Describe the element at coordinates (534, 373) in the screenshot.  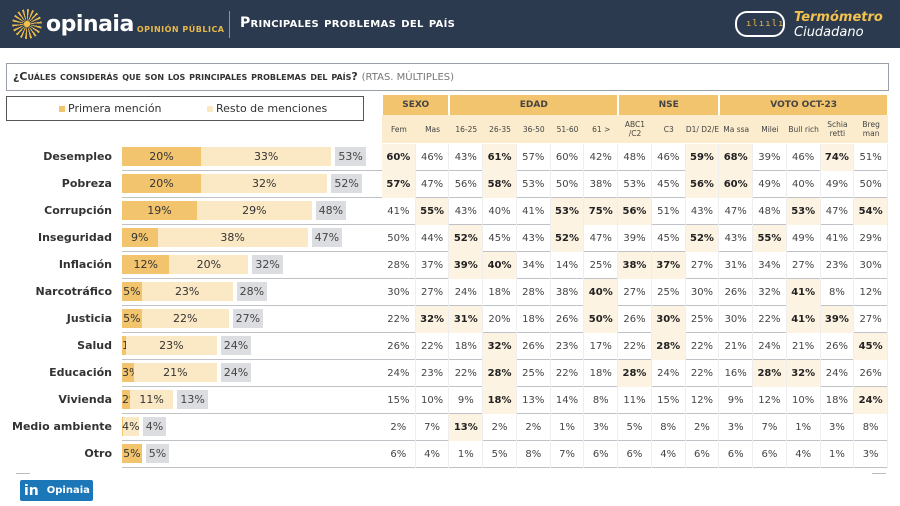
I see `table-cell: 25%` at that location.